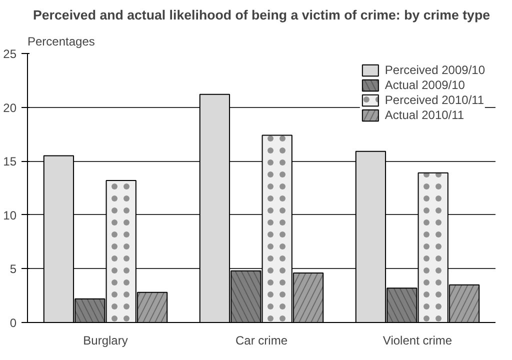 This screenshot has height=360, width=512. What do you see at coordinates (434, 100) in the screenshot?
I see `legend-label: Perceived 2010/11` at bounding box center [434, 100].